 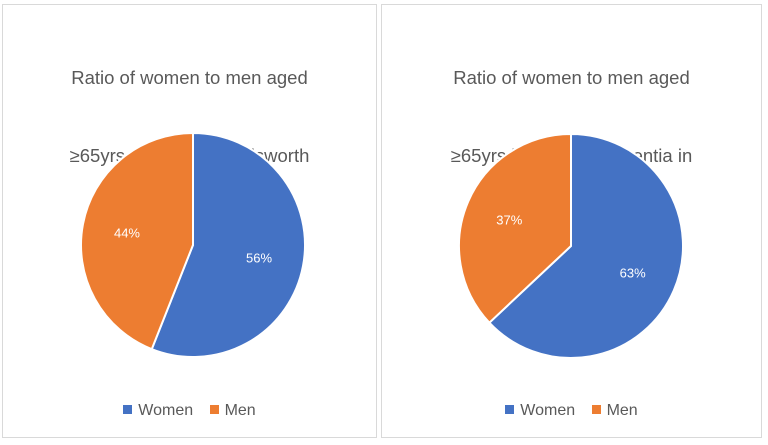 I want to click on data-label-women: 56%, so click(x=259, y=258).